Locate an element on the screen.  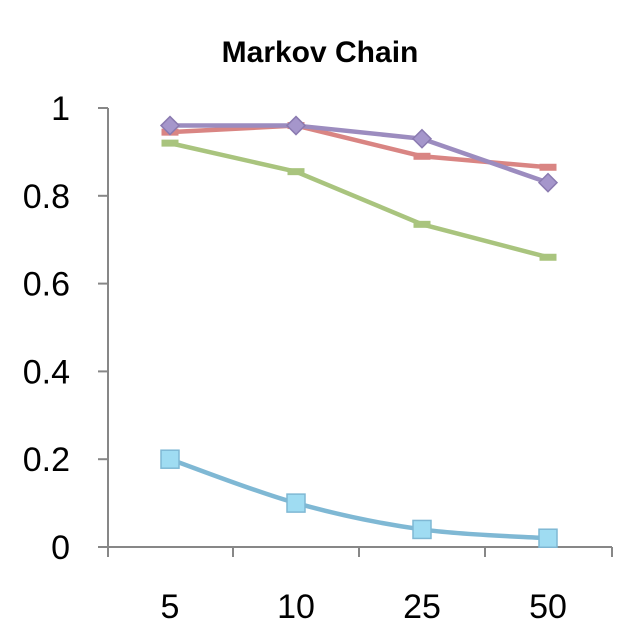
x-tick-label: 50 is located at coordinates (548, 607).